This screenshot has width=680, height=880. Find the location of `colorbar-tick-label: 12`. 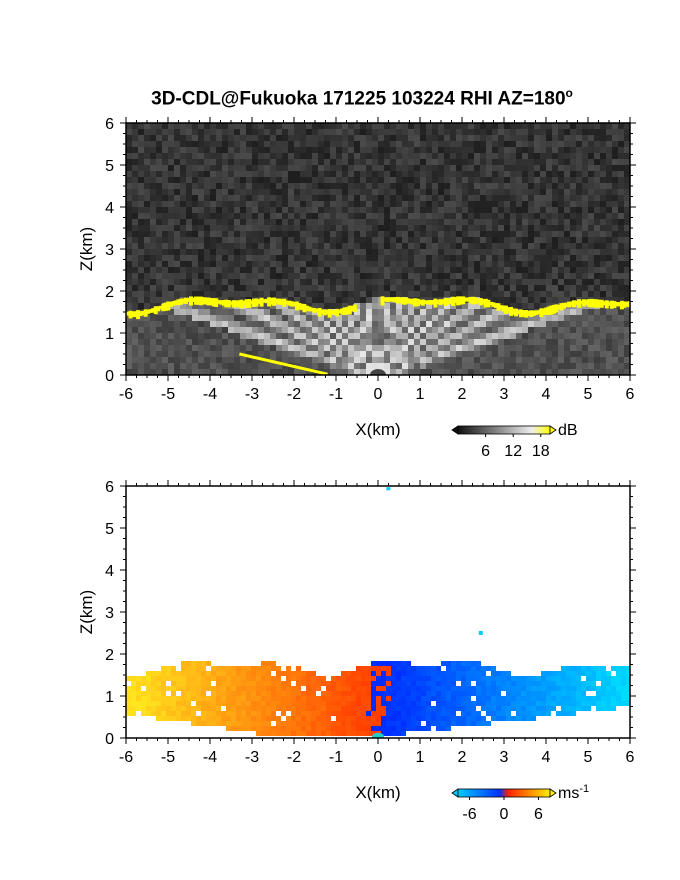

colorbar-tick-label: 12 is located at coordinates (513, 451).